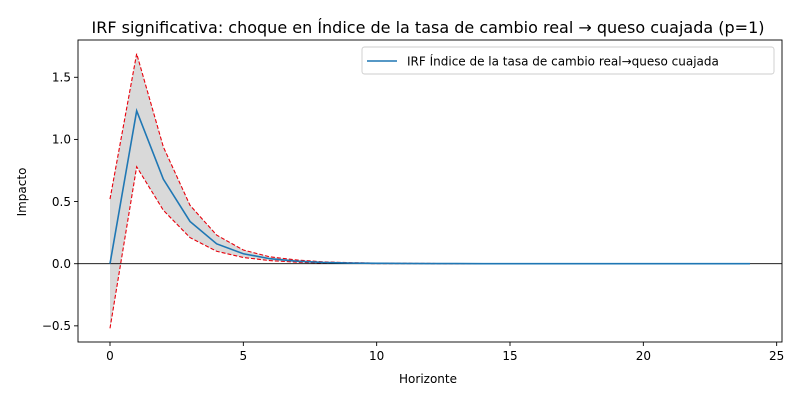 This screenshot has width=800, height=400. I want to click on x-tick-label: 20, so click(643, 356).